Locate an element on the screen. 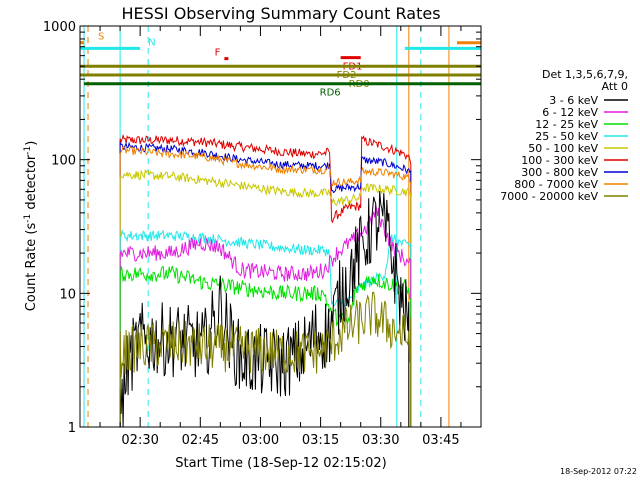  y-tick-label: 100 is located at coordinates (63, 161).